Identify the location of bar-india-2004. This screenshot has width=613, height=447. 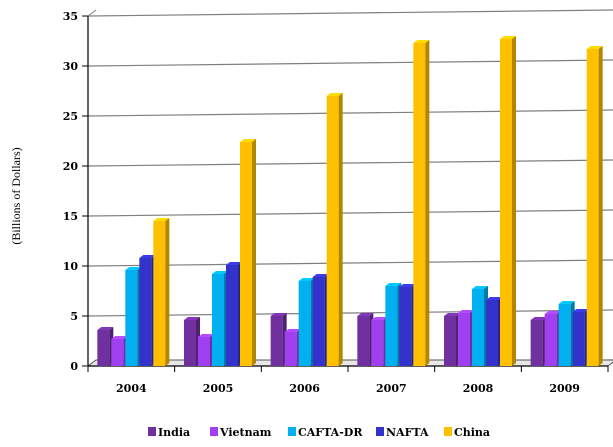
(105, 346).